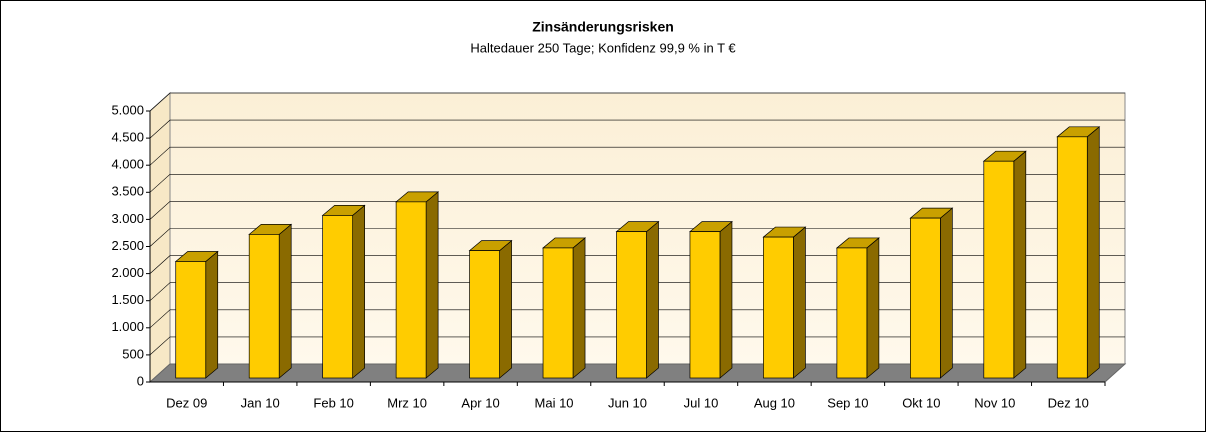 This screenshot has height=432, width=1206. I want to click on y-tick-label: 2.000, so click(127, 272).